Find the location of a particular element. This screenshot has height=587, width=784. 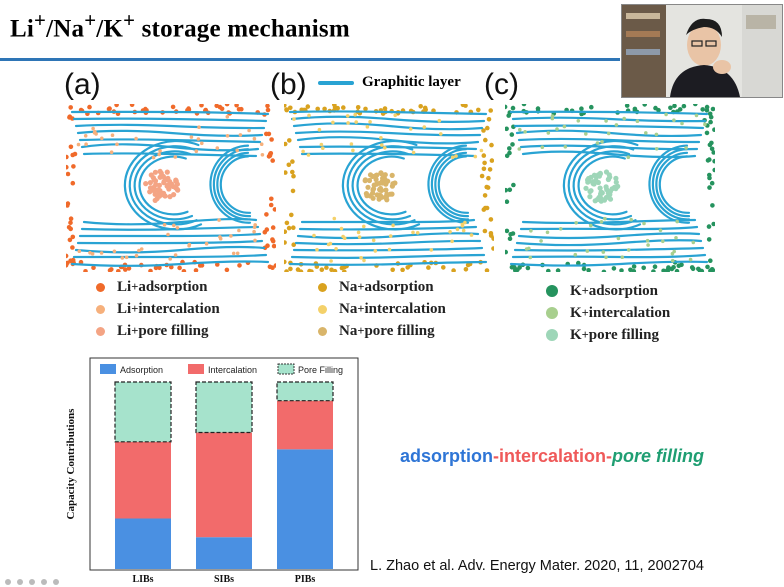

k-intercalation-dot is located at coordinates (552, 313).